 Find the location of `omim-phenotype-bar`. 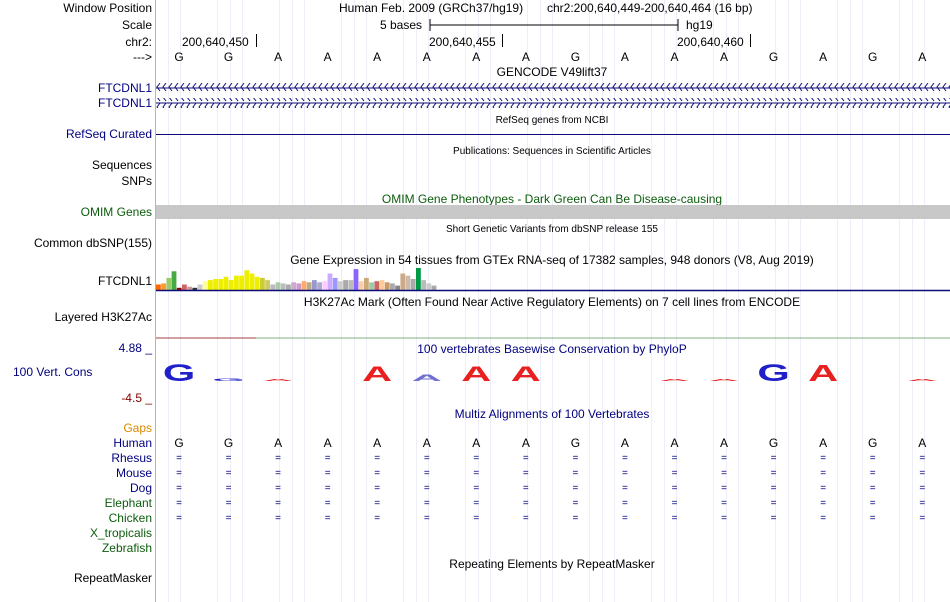

omim-phenotype-bar is located at coordinates (553, 212).